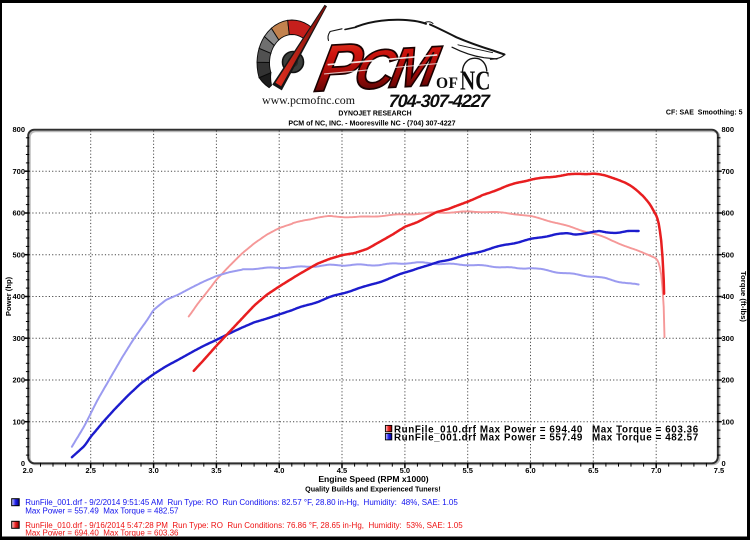  I want to click on svg-text: DYNOJET RESEARCH, so click(374, 113).